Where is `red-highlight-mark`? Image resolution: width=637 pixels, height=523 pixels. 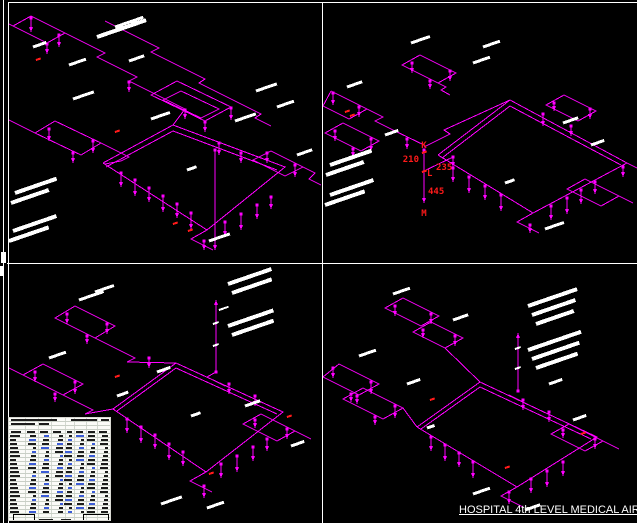
red-highlight-mark is located at coordinates (211, 473).